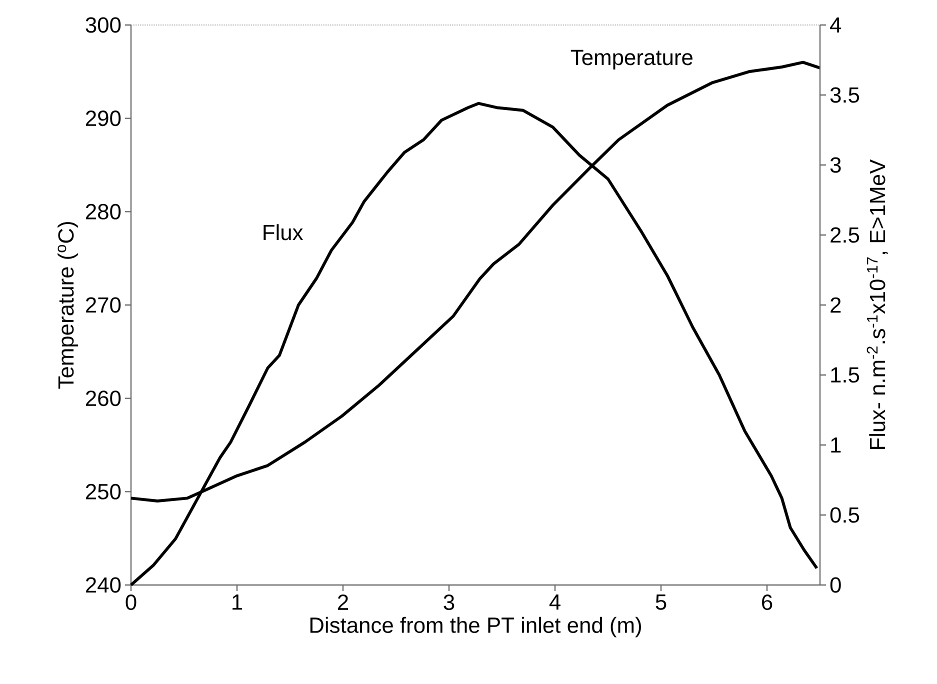 The image size is (937, 684). Describe the element at coordinates (103, 212) in the screenshot. I see `y-tick-label: 280` at that location.